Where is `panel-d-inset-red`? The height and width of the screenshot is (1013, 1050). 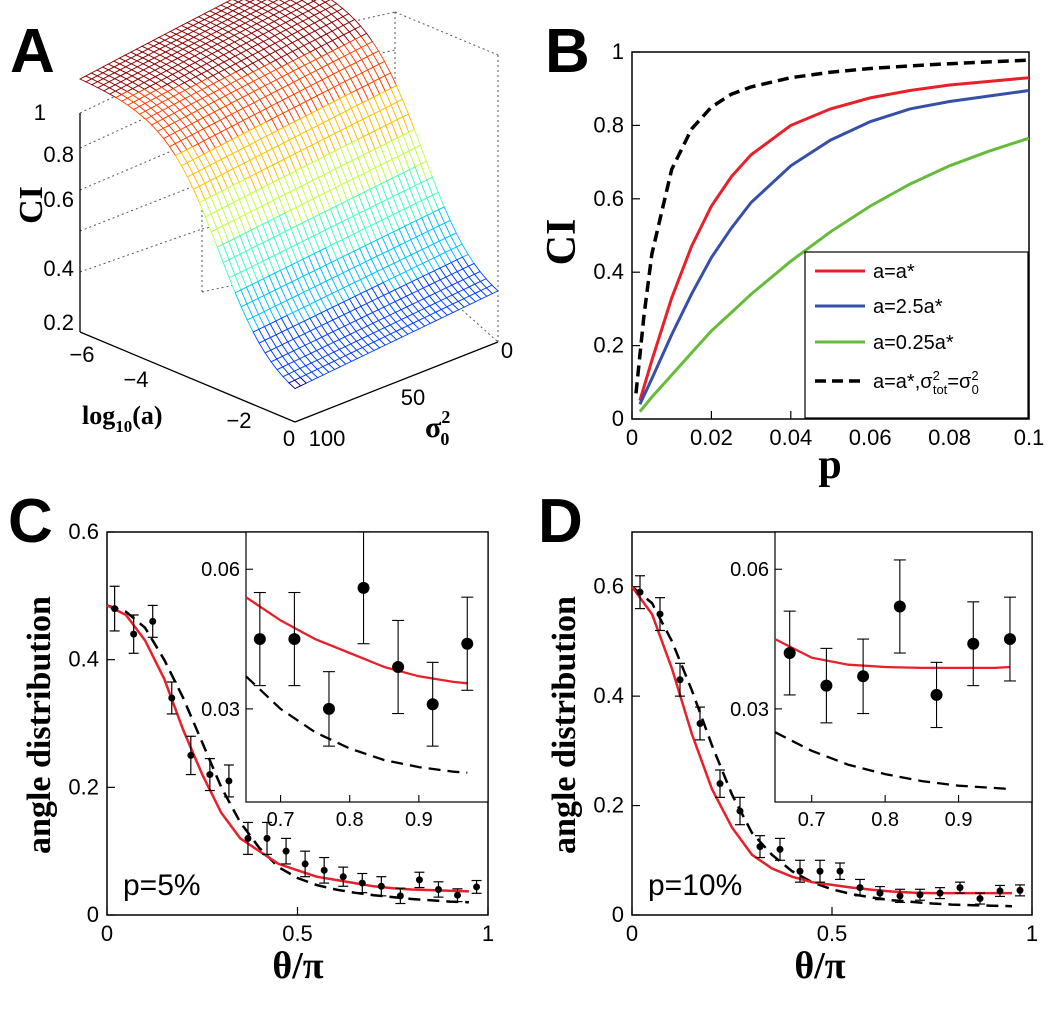
panel-d-inset-red is located at coordinates (892, 654).